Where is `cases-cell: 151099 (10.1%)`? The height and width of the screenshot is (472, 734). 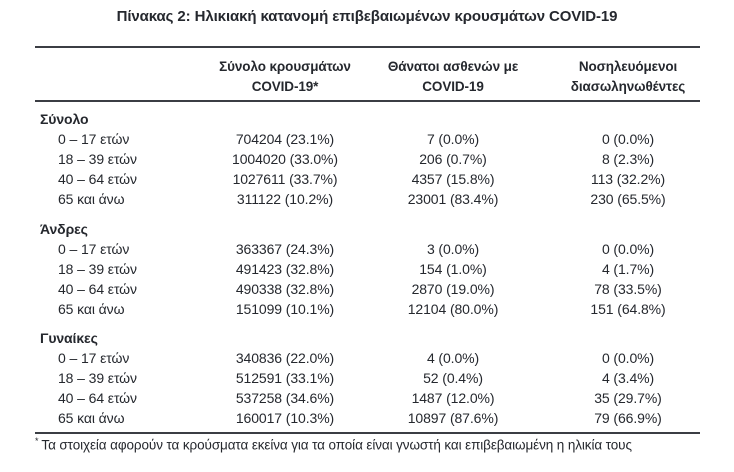
cases-cell: 151099 (10.1%) is located at coordinates (285, 309).